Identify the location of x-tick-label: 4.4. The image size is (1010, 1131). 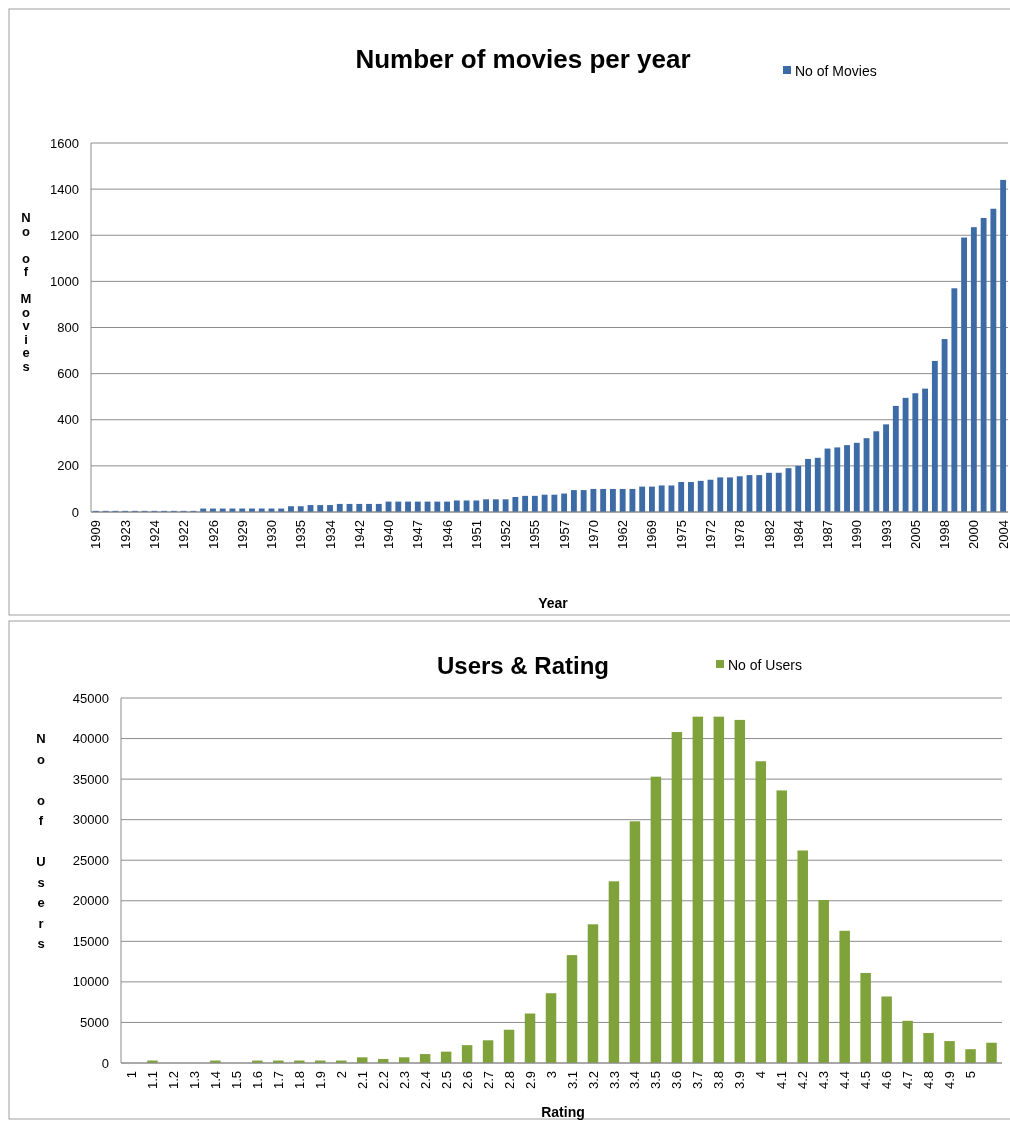
(845, 1080).